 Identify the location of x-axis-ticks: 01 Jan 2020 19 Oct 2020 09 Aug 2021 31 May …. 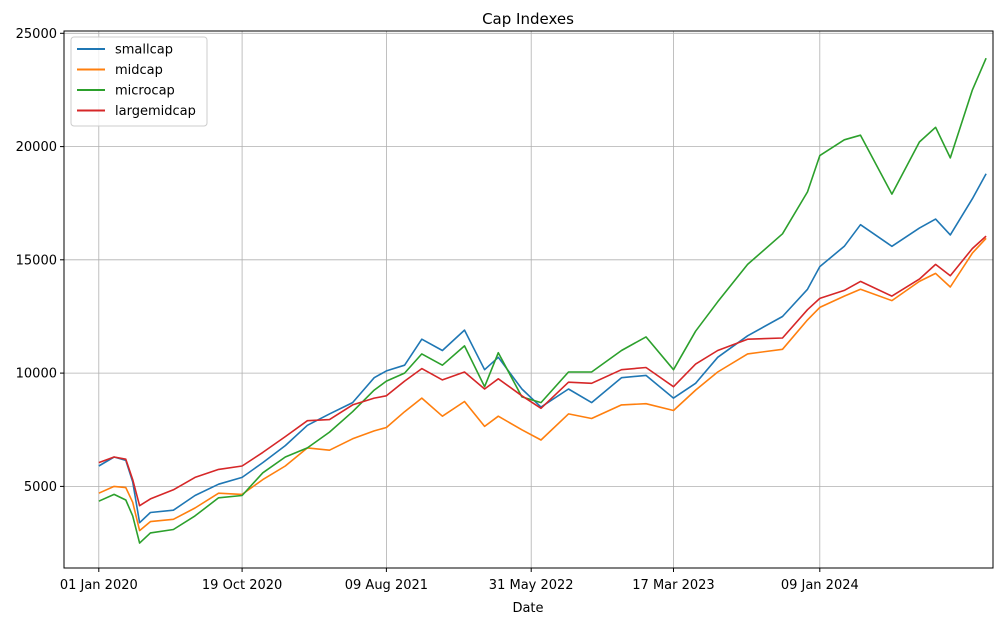
(459, 580).